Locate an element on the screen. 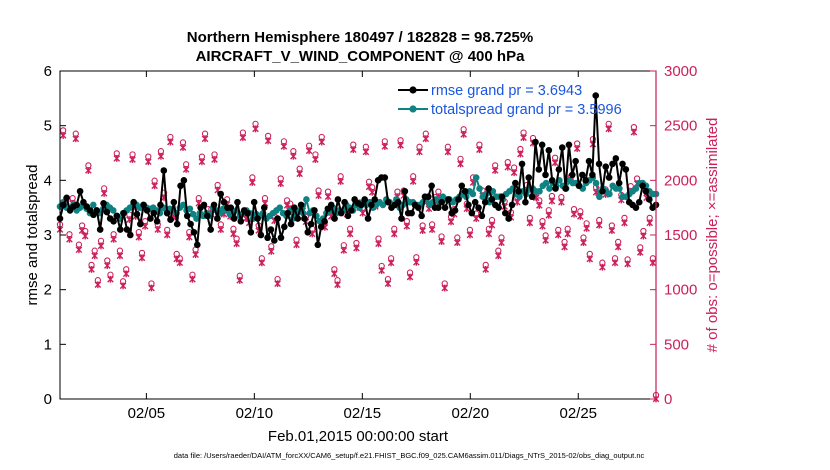 The image size is (830, 470). y-right-tick-label: 1500 is located at coordinates (680, 235).